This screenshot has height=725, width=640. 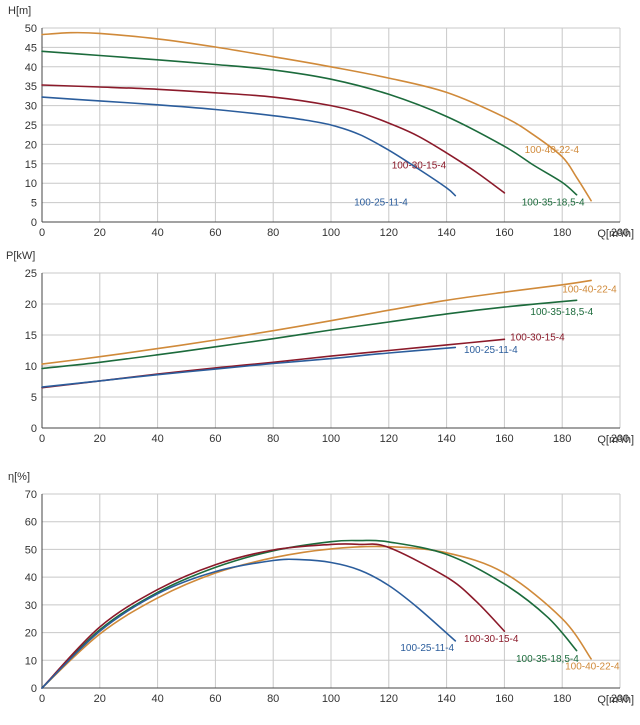 I want to click on y-axis-title: η[%], so click(x=19, y=477).